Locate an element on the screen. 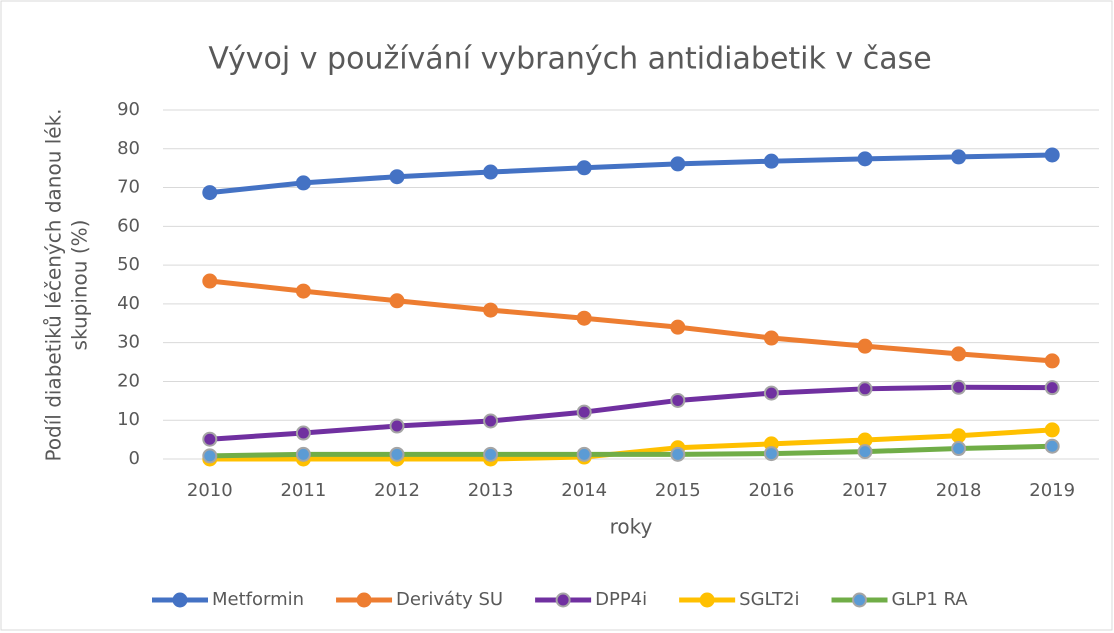 The image size is (1114, 633). x-tick-label: 2010 is located at coordinates (210, 490).